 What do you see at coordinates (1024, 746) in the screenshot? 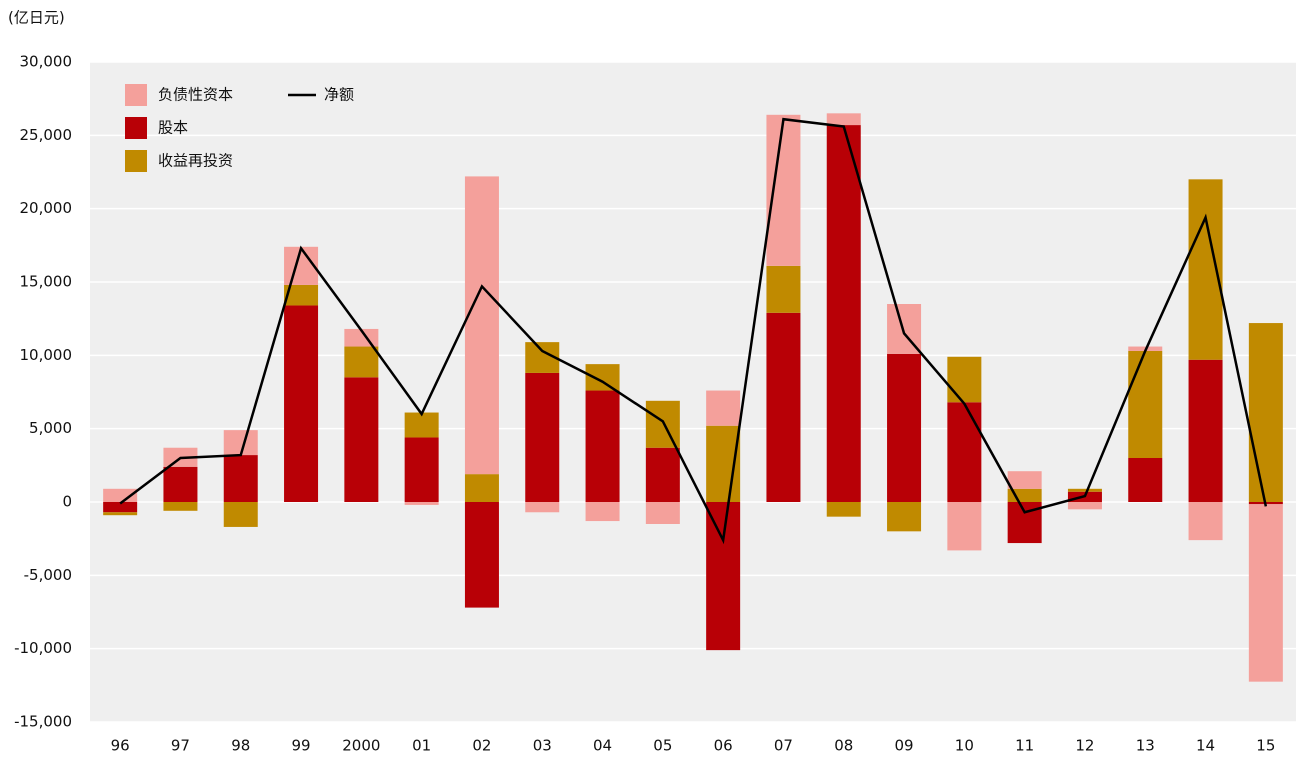
I see `x-tick-label: 11` at bounding box center [1024, 746].